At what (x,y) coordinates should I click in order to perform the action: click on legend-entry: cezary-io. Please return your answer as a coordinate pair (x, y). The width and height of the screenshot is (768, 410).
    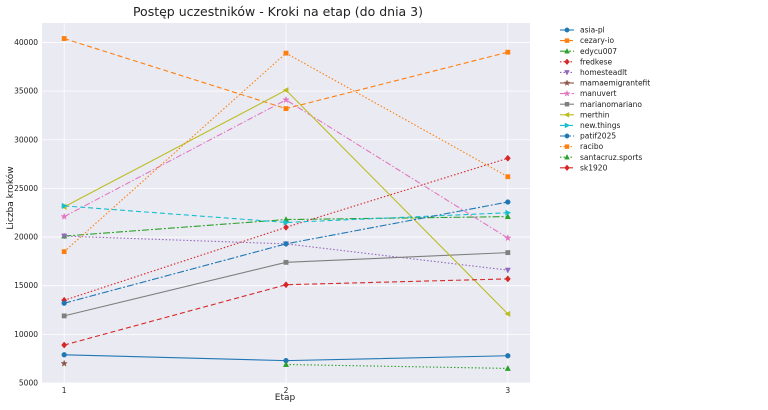
    Looking at the image, I should click on (597, 40).